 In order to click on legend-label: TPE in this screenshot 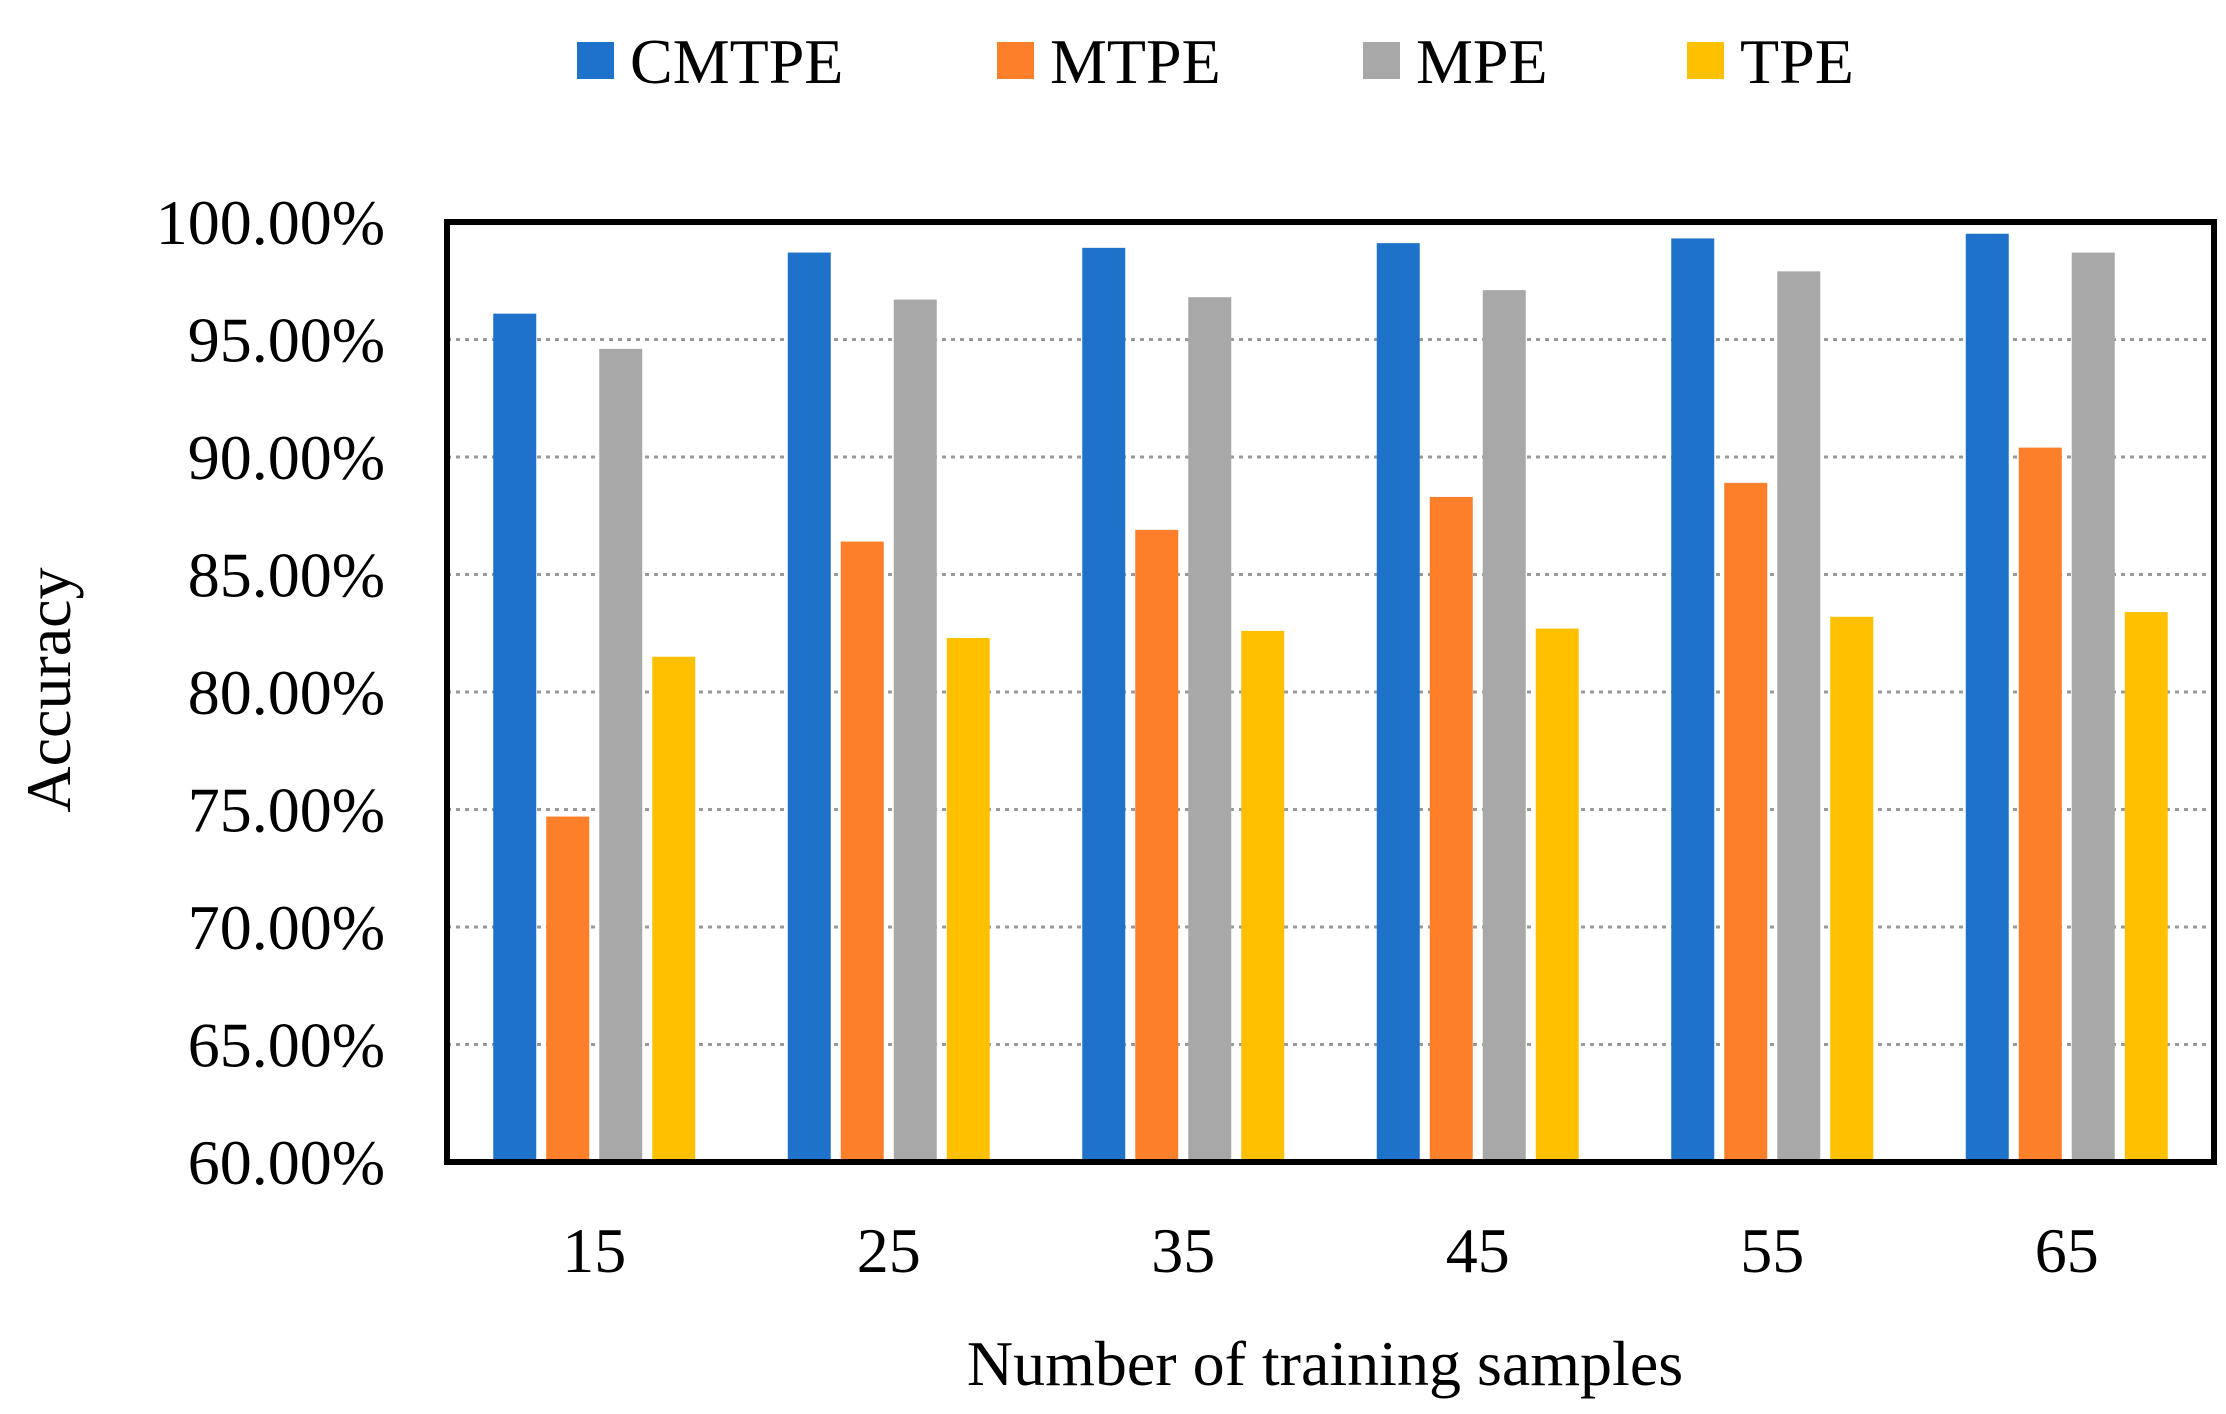, I will do `click(1797, 61)`.